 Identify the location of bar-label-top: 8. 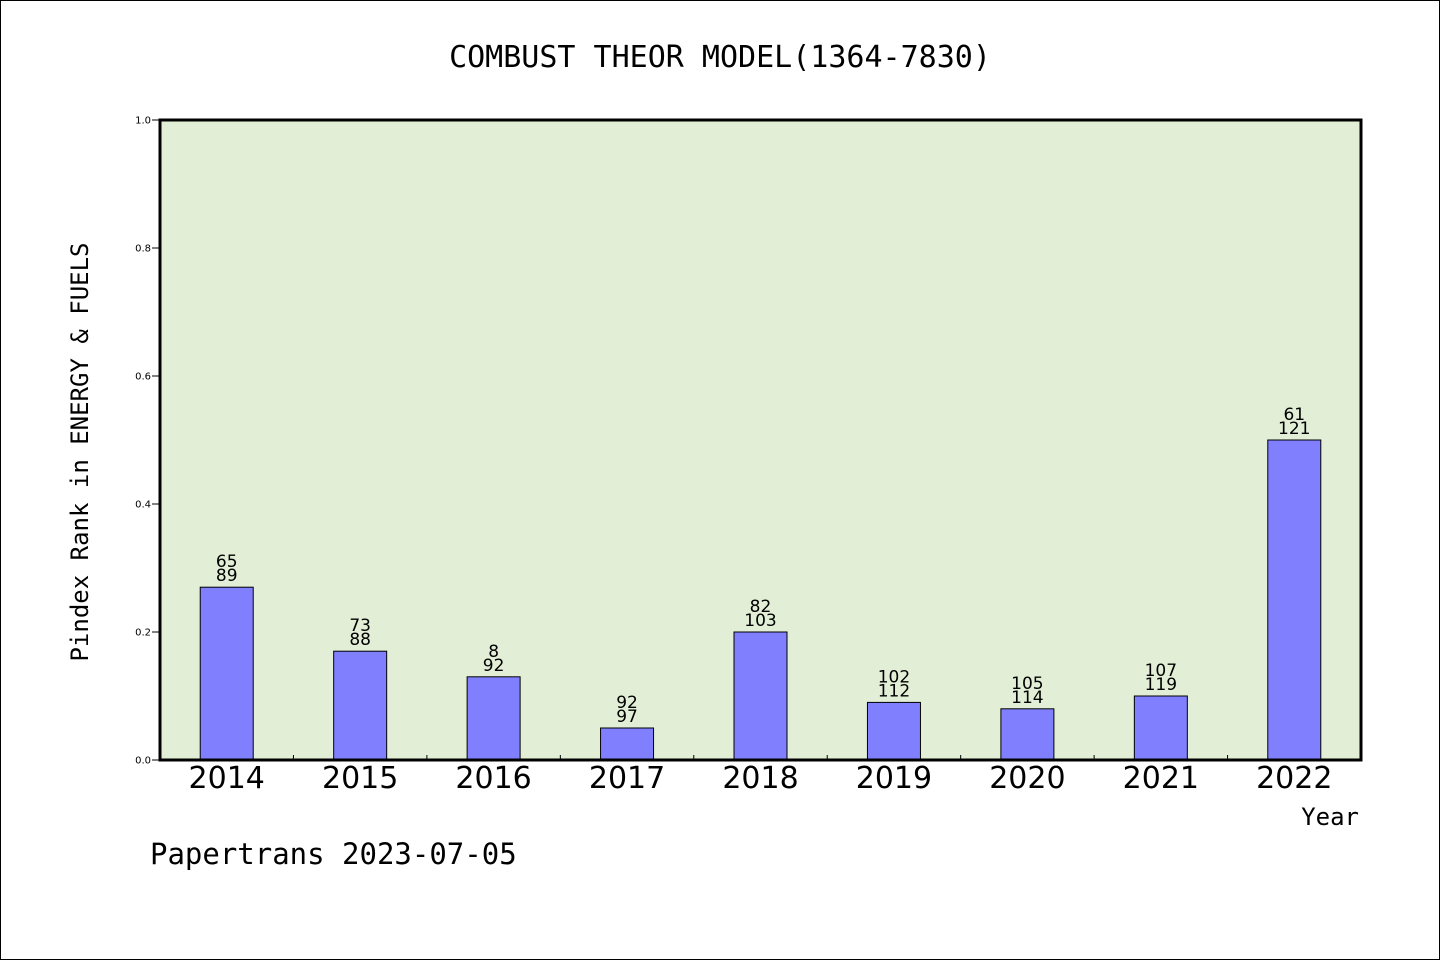
(493, 652).